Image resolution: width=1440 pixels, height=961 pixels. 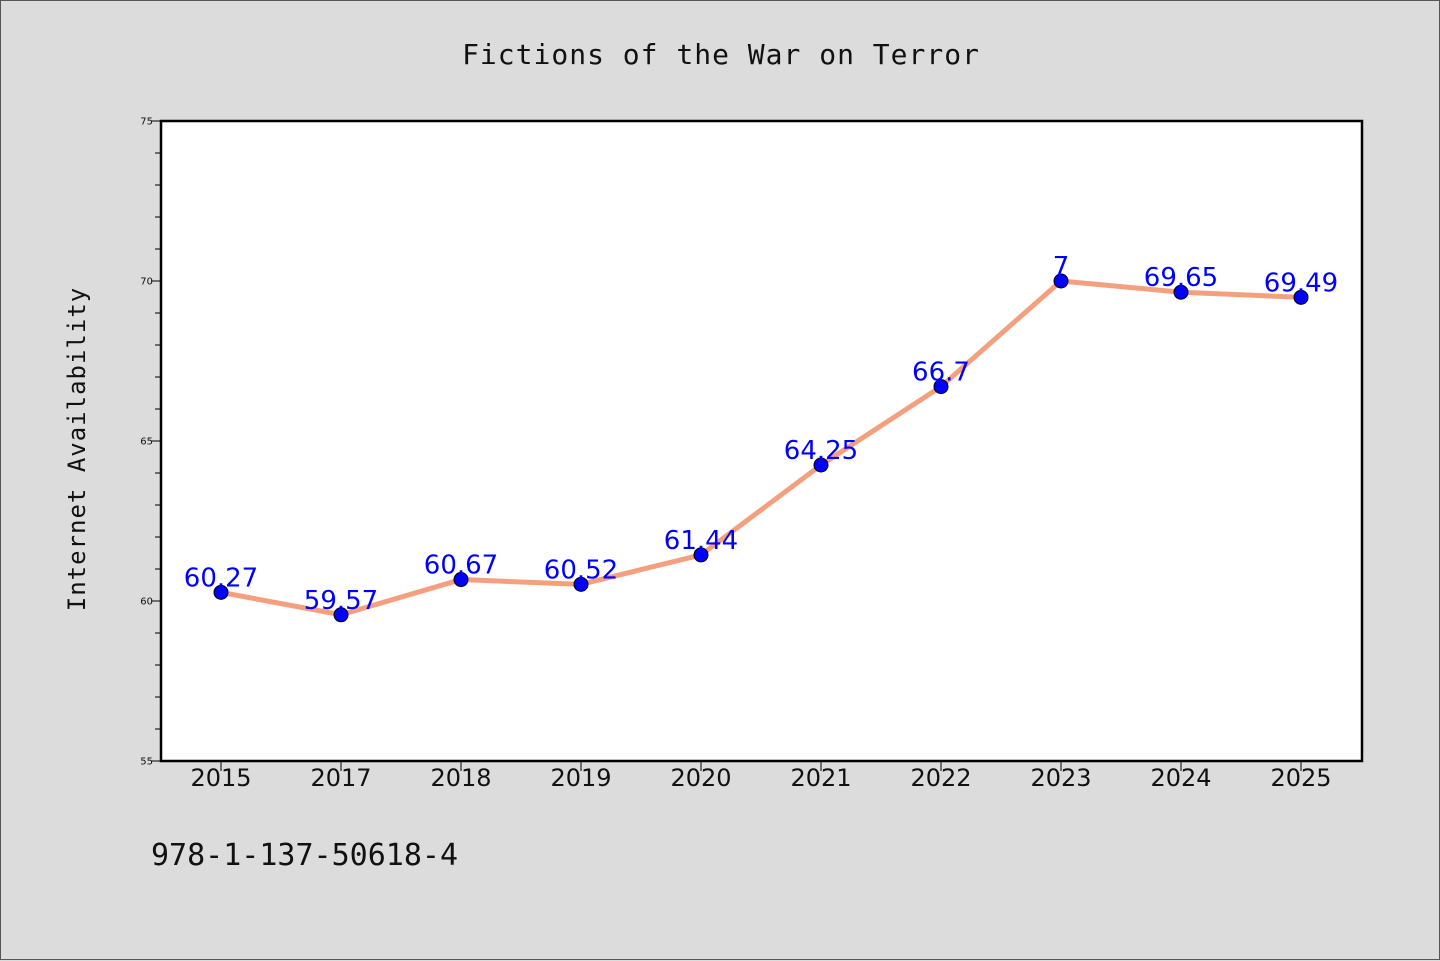 I want to click on x-tick-label: 2019, so click(x=580, y=778).